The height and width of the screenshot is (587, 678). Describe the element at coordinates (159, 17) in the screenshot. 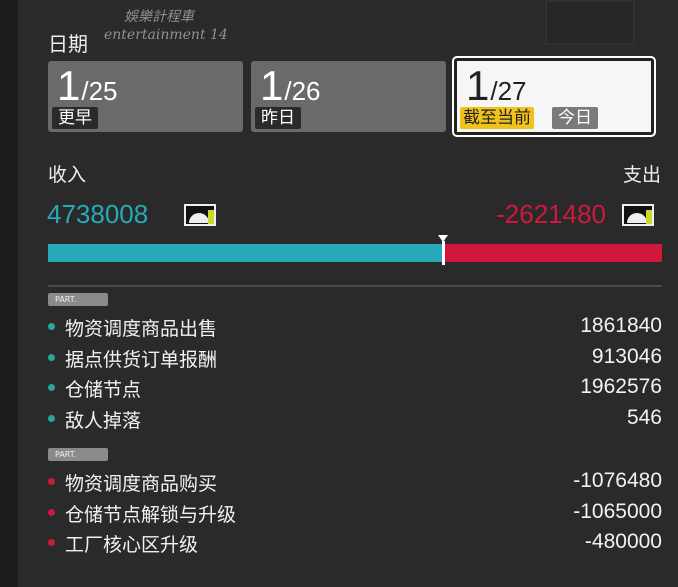

I see `watermark-line1: 娛樂計程車` at that location.